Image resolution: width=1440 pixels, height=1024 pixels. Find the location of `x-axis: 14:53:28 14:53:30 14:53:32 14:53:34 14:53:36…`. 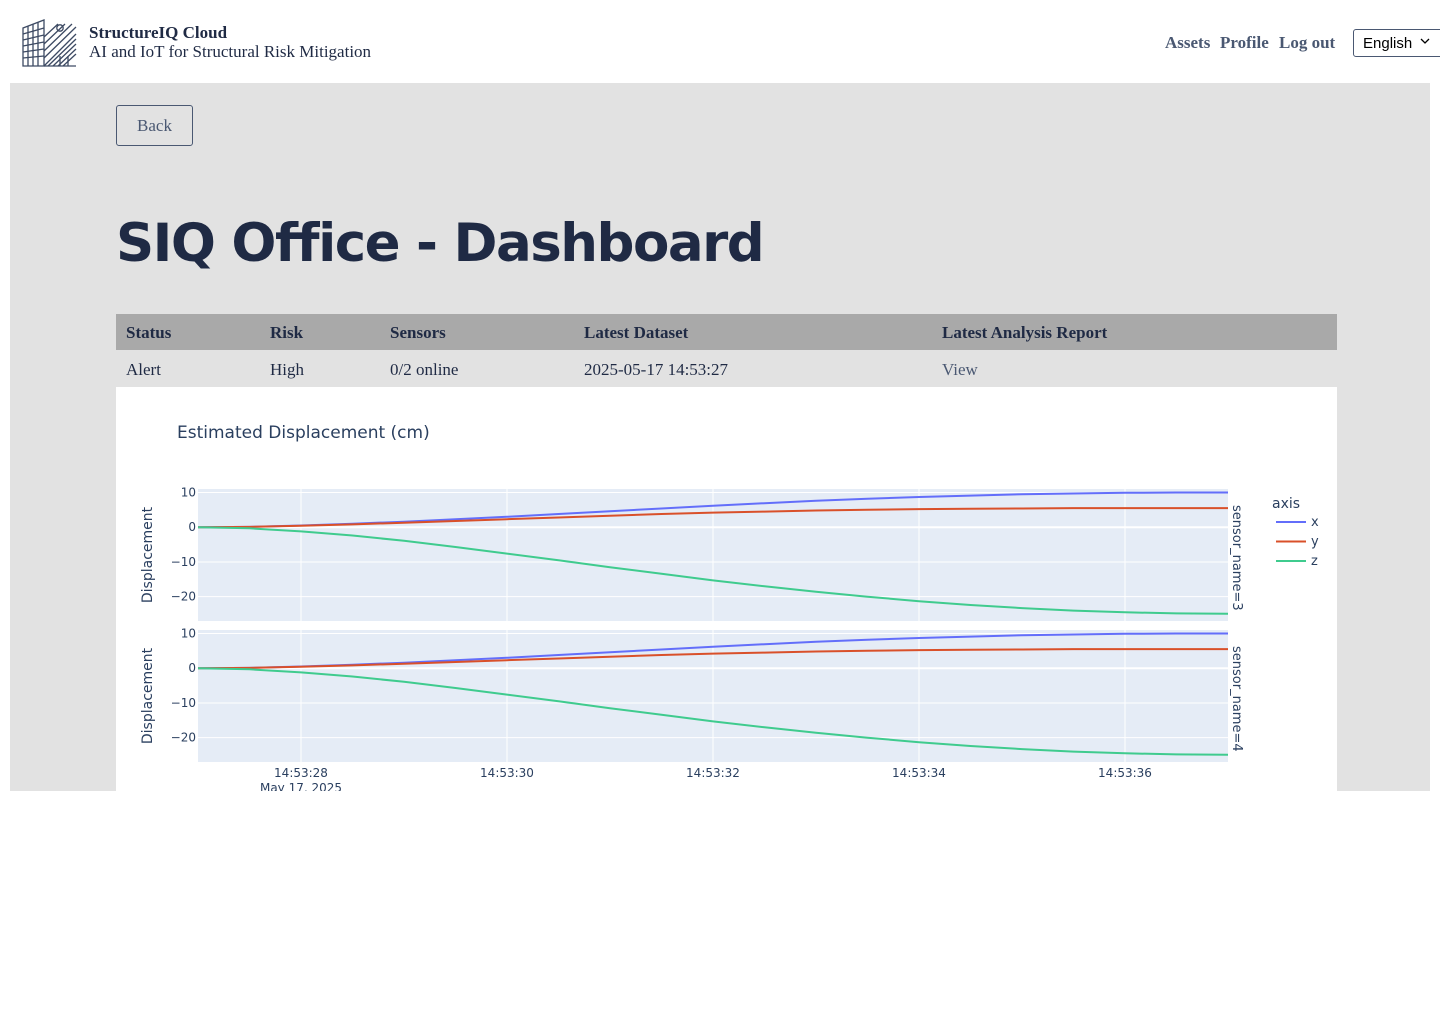

x-axis: 14:53:28 14:53:30 14:53:32 14:53:34 14:53:36… is located at coordinates (706, 778).